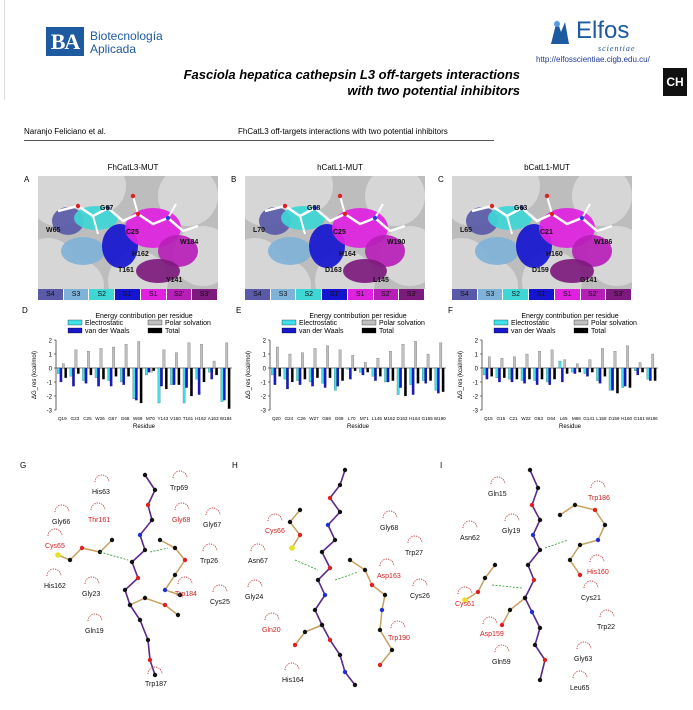 The height and width of the screenshot is (710, 693). I want to click on residue-label: Asn62, so click(470, 538).